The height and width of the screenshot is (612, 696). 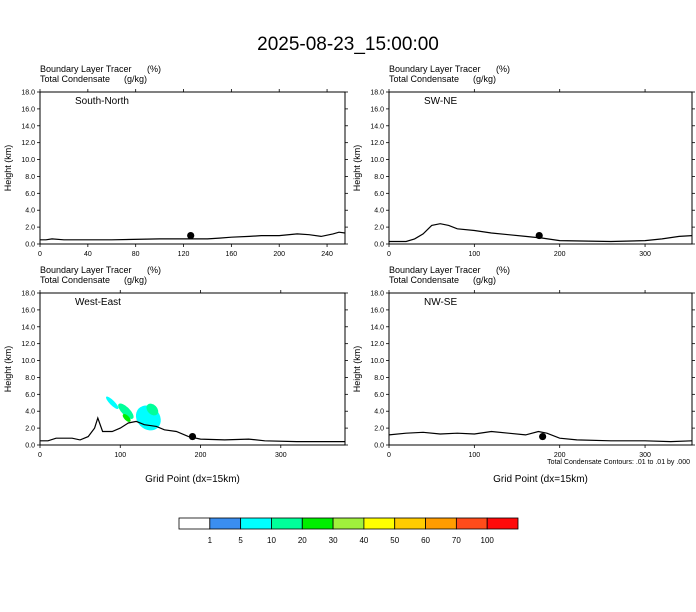 What do you see at coordinates (98, 302) in the screenshot?
I see `panel-name: West-East` at bounding box center [98, 302].